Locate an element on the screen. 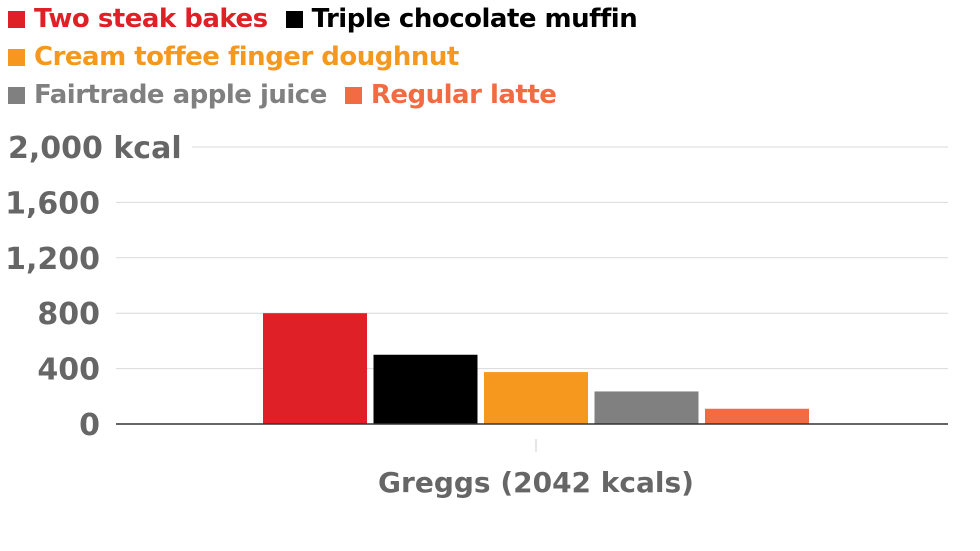 This screenshot has height=551, width=980. legend-item-cream-toffee-finger-doughnut: Cream toffee finger doughnut is located at coordinates (233, 57).